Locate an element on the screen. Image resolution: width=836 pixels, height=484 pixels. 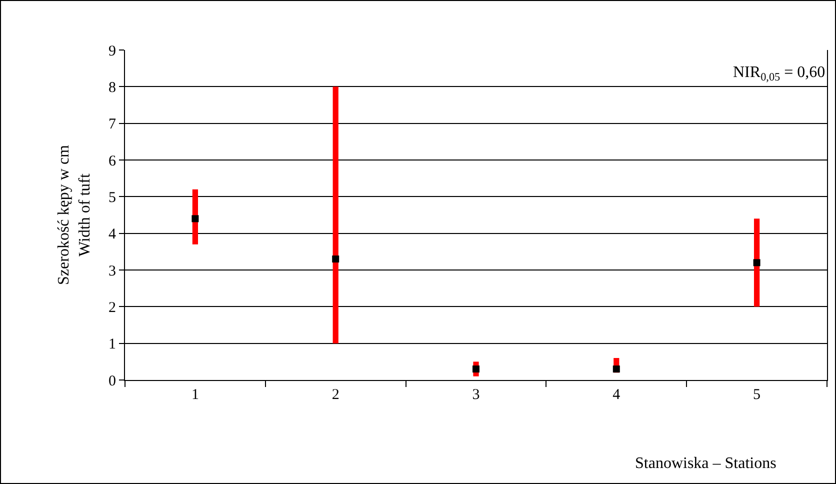
y-axis-title: Szerokość kępy w cm Width of tuft is located at coordinates (75, 214).